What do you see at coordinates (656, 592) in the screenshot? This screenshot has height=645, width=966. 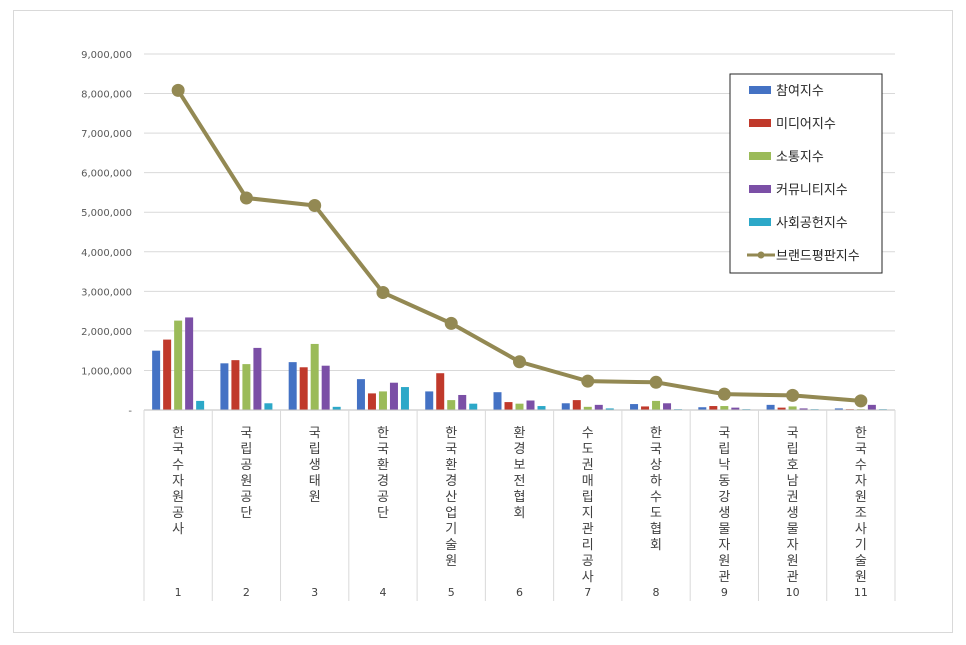 I see `category-rank: 8` at bounding box center [656, 592].